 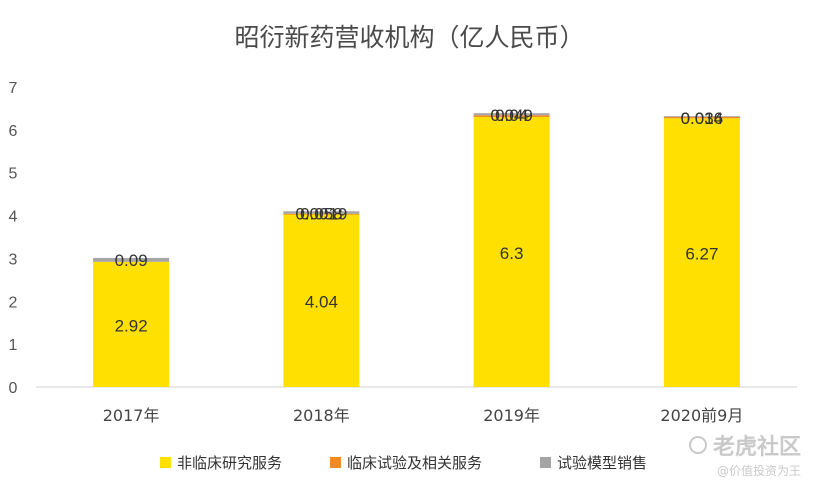 I want to click on data-label: 6.27, so click(x=701, y=254).